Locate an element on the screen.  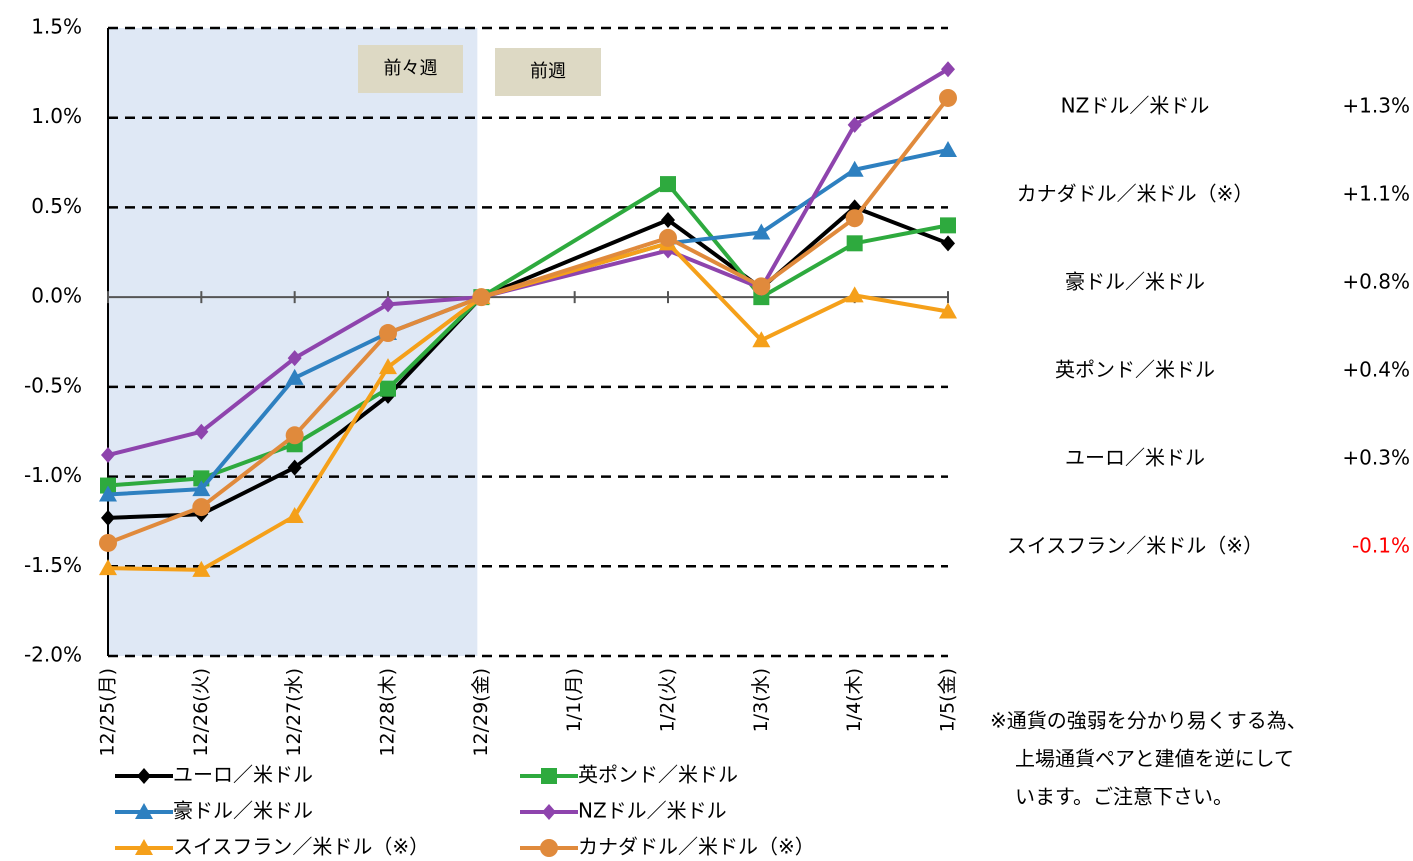
x-tick-label: 1/2(火) is located at coordinates (668, 700).